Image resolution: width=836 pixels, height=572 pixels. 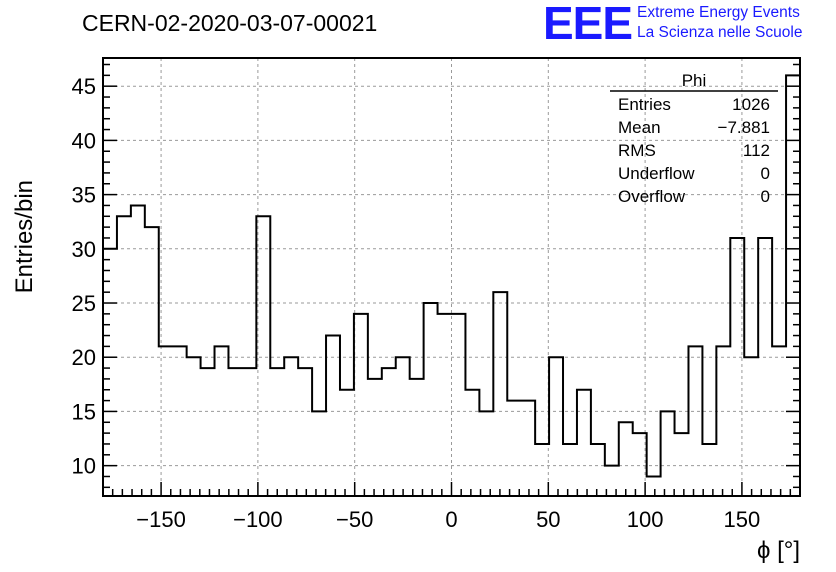 What do you see at coordinates (84, 411) in the screenshot?
I see `y-tick-label: 15` at bounding box center [84, 411].